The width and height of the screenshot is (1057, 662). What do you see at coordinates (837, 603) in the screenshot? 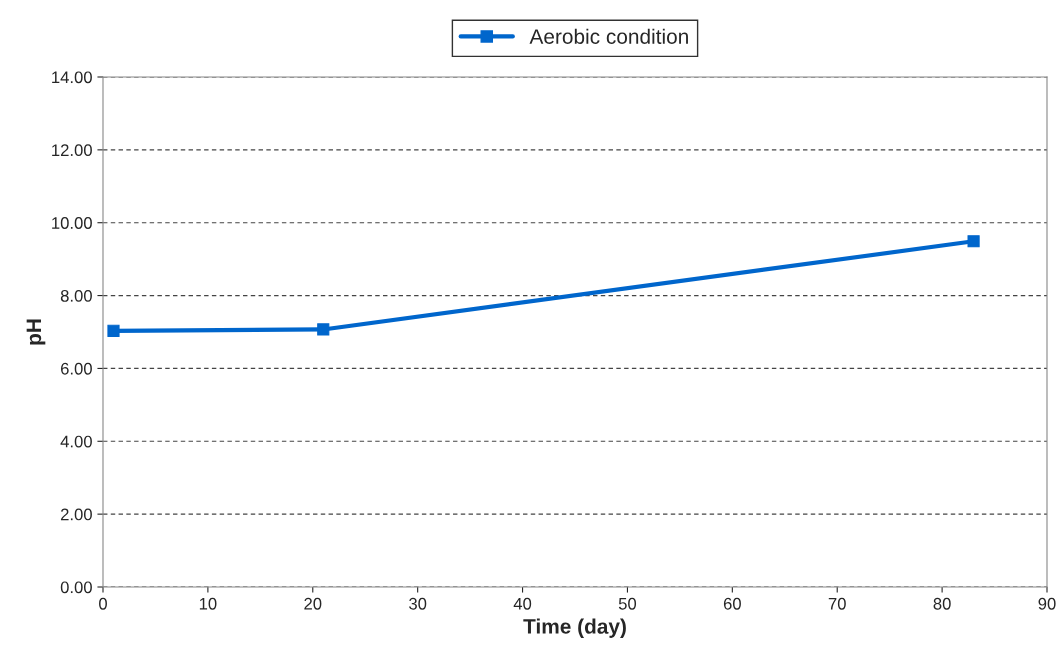
I see `x-tick-label: 70` at bounding box center [837, 603].